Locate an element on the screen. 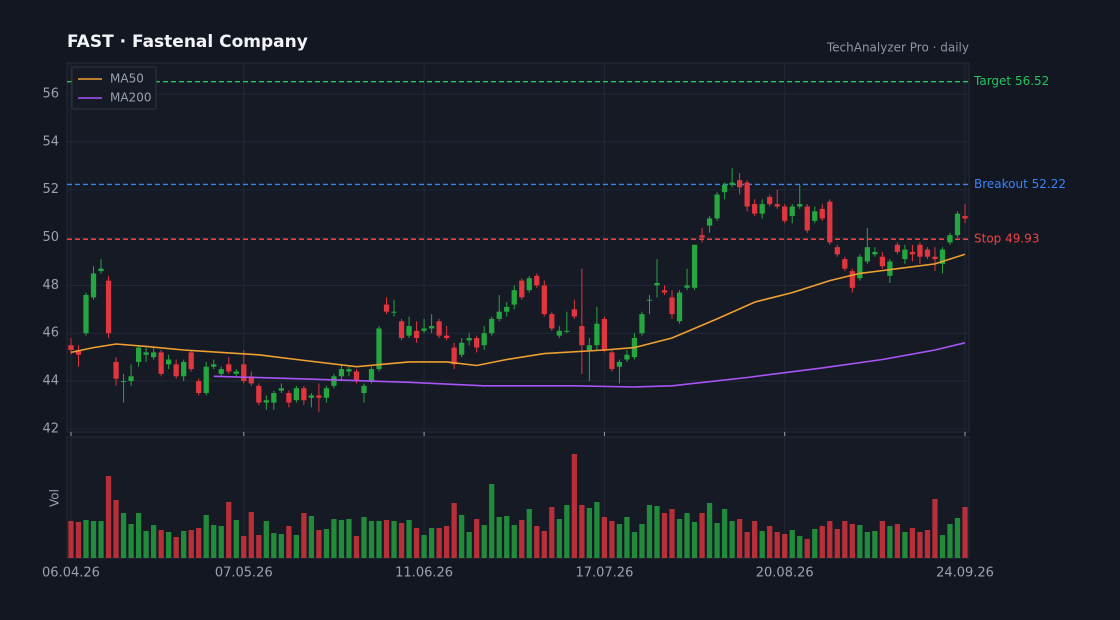 This screenshot has height=620, width=1120. x-tick-label: 11.06.26 is located at coordinates (424, 573).